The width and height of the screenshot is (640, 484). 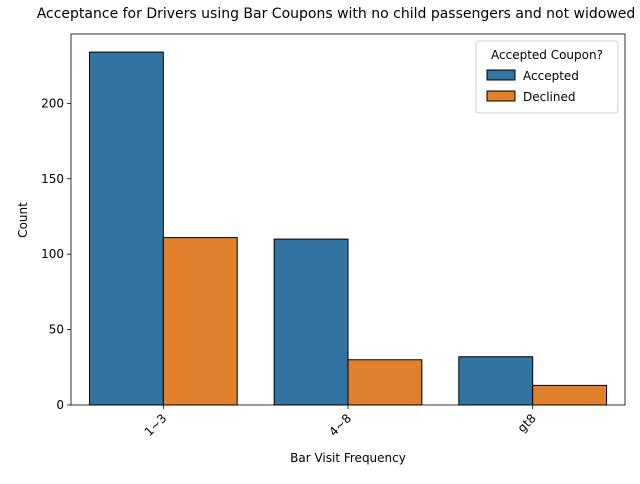 I want to click on y-tick-label: 150, so click(x=52, y=179).